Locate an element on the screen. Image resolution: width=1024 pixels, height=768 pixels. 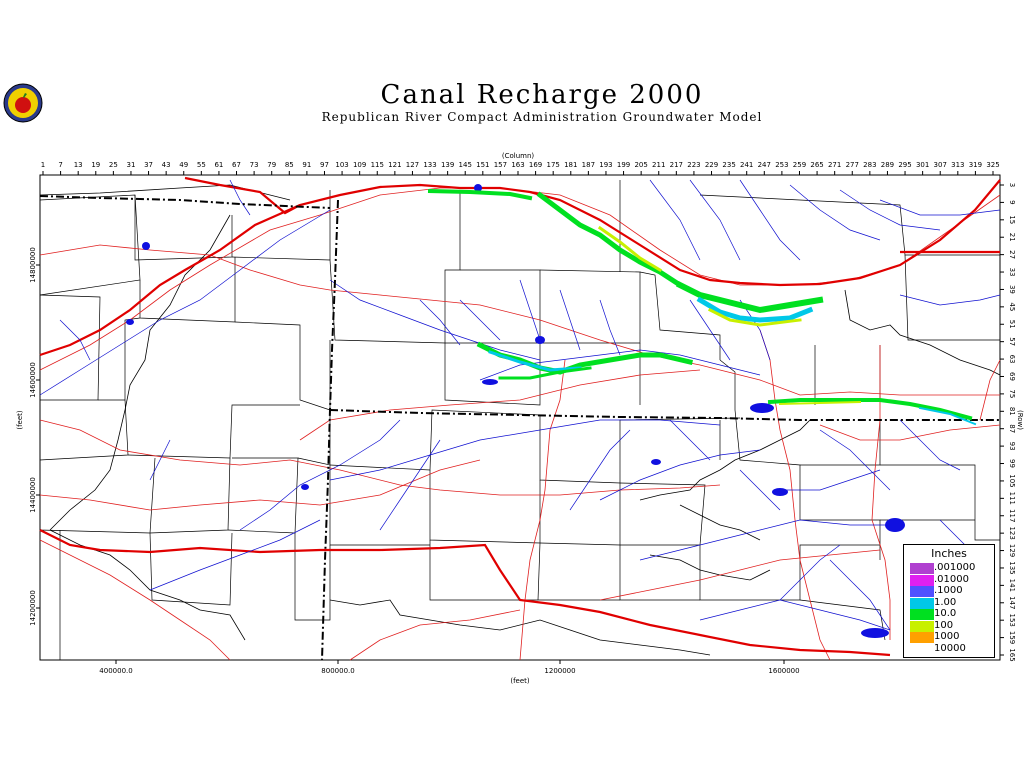
legend-label: .1000 is located at coordinates (948, 590).